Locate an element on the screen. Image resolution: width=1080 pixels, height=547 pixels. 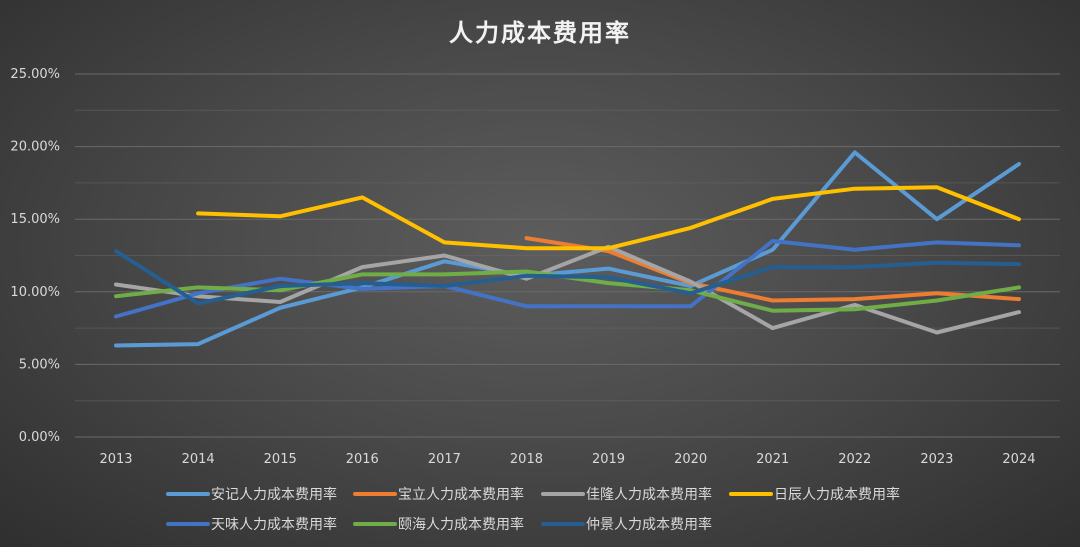
legend-label: 日辰人力成本费用率 is located at coordinates (837, 494).